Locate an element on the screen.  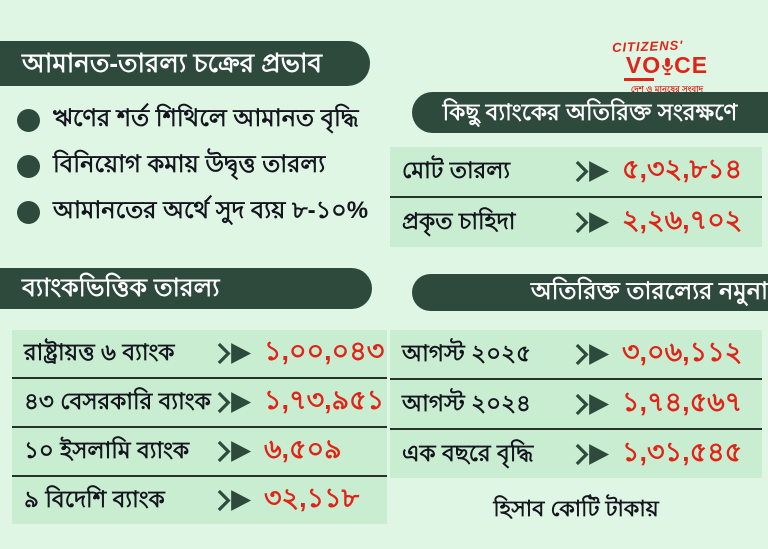
table-row: আগস্ট ২০২৫ ৩,০৬,১১২ is located at coordinates (576, 354).